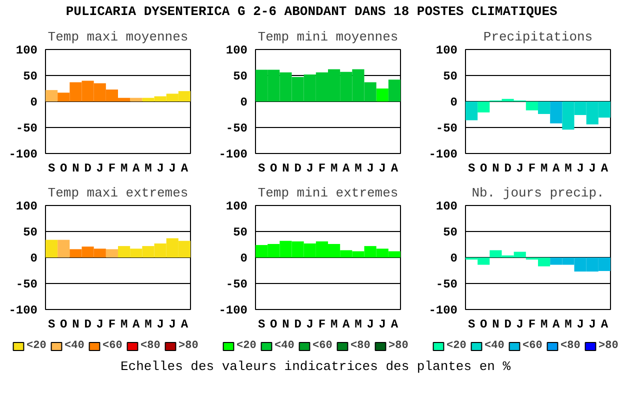 This screenshot has width=630, height=394. Describe the element at coordinates (312, 11) in the screenshot. I see `text: PULICARIA DYSENTERICA G 2-6 ABONDANT DANS 18 POSTES CLIMATIQUES` at that location.